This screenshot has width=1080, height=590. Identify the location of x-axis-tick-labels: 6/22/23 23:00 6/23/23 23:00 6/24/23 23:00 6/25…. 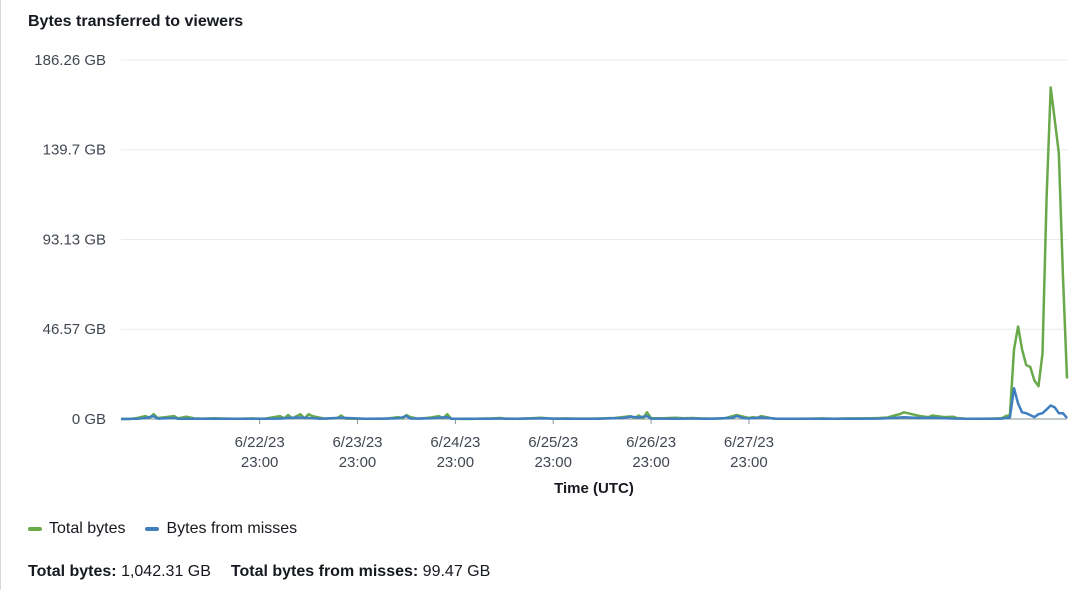
(504, 445).